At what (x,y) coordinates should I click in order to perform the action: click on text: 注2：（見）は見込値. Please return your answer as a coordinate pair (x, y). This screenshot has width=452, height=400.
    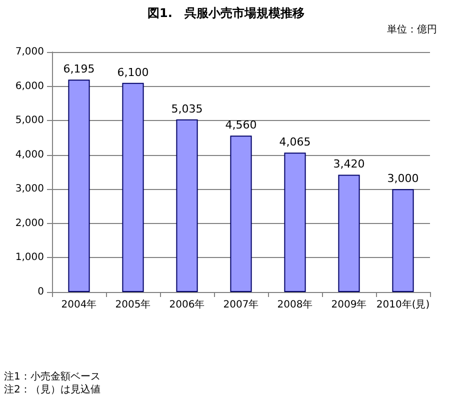
    Looking at the image, I should click on (52, 390).